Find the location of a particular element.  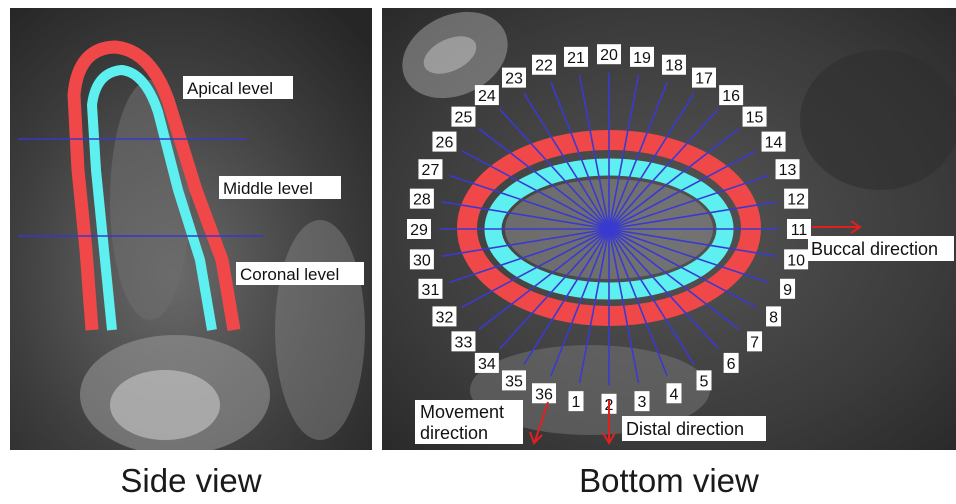

ray-number-label: 13 is located at coordinates (788, 170).